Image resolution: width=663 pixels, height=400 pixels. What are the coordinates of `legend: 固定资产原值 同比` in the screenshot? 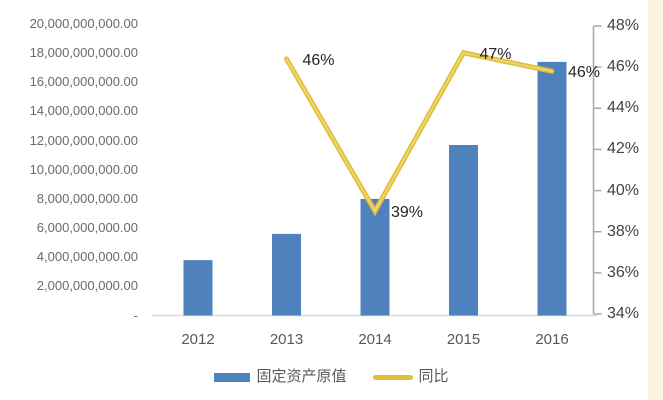 It's located at (331, 377).